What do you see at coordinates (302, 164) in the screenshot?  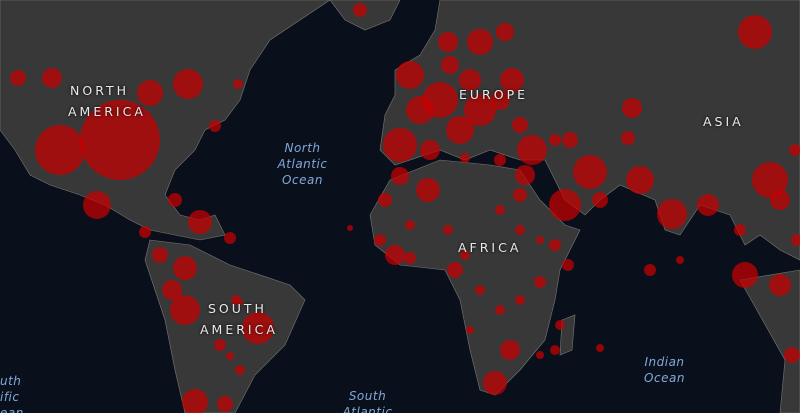 I see `label-north-atlantic: North Atlantic Ocean` at bounding box center [302, 164].